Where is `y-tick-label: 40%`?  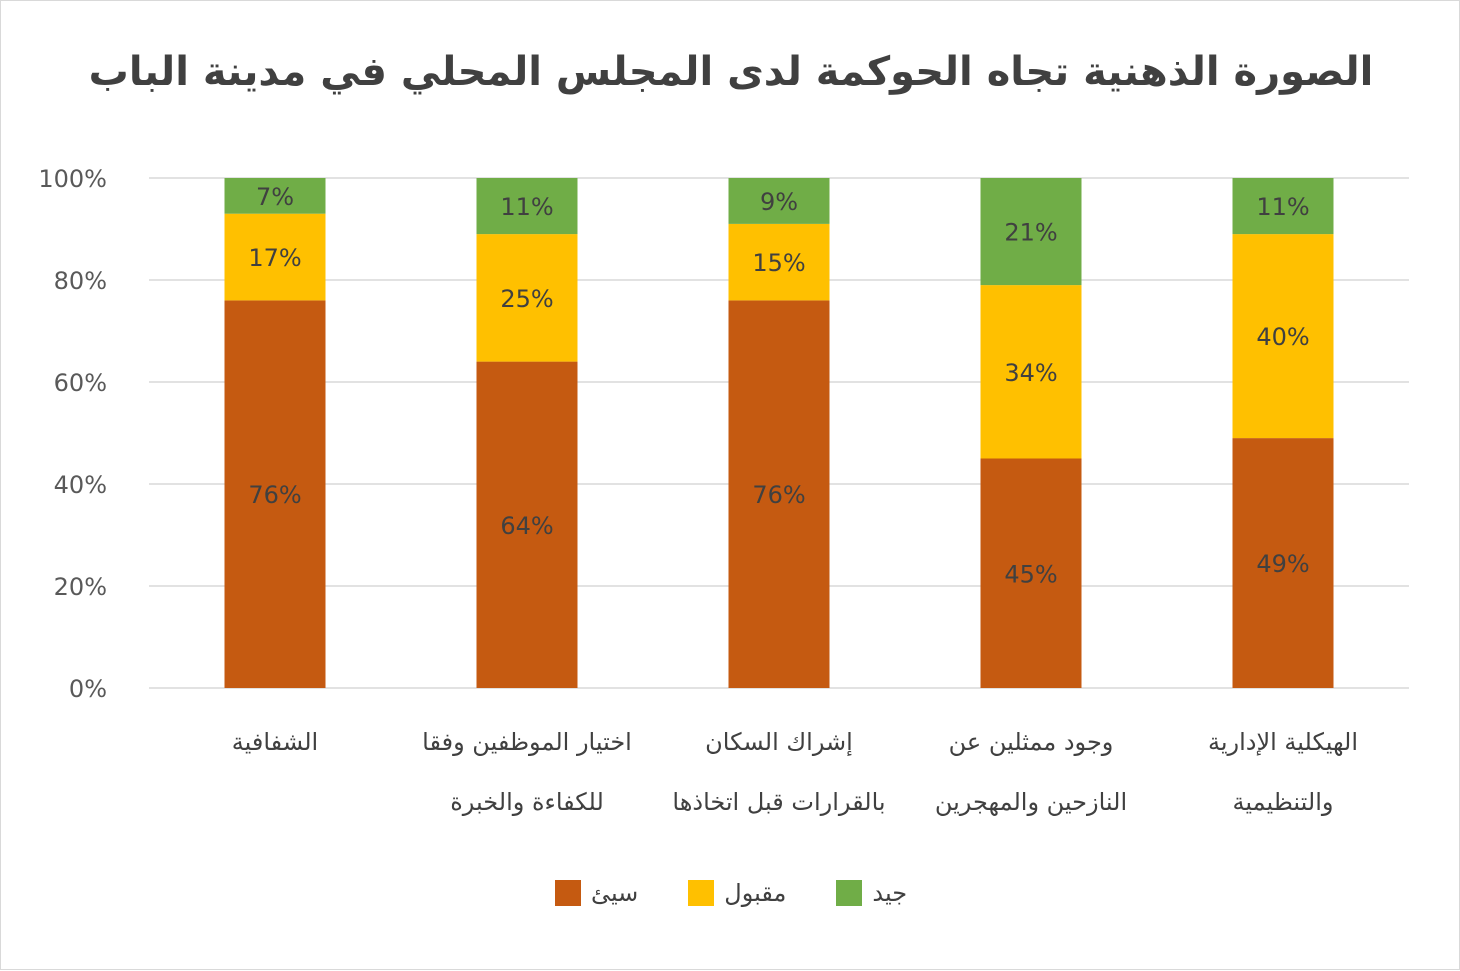 y-tick-label: 40% is located at coordinates (80, 485).